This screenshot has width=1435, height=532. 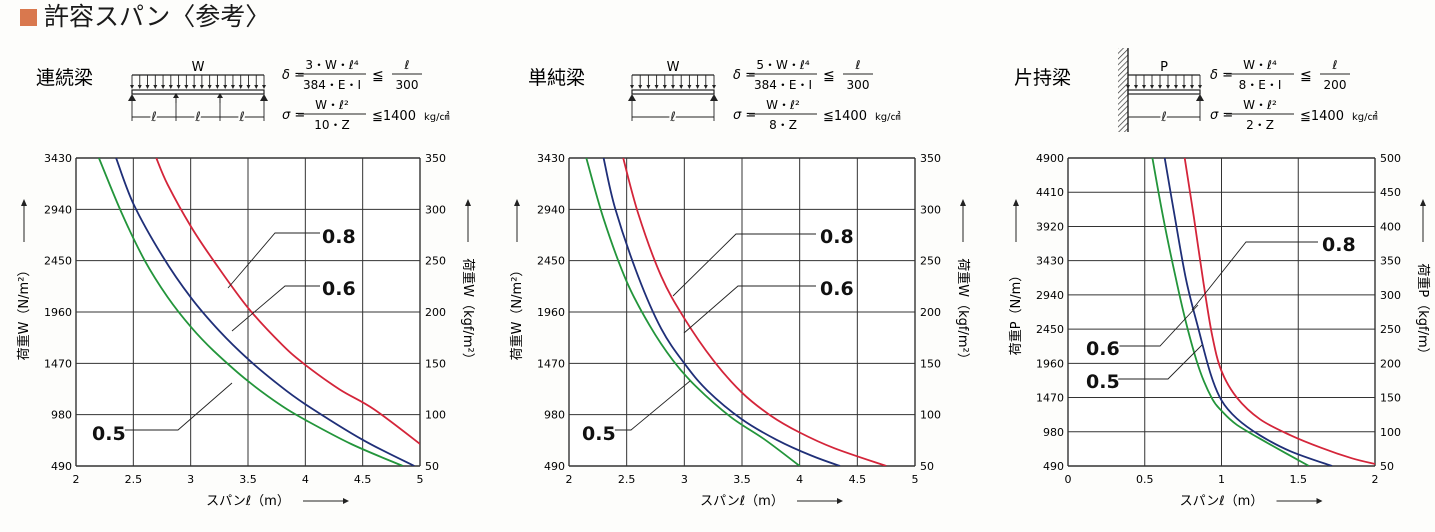 What do you see at coordinates (468, 311) in the screenshot?
I see `y-axis-label-right: 荷重W（kgf/m²）` at bounding box center [468, 311].